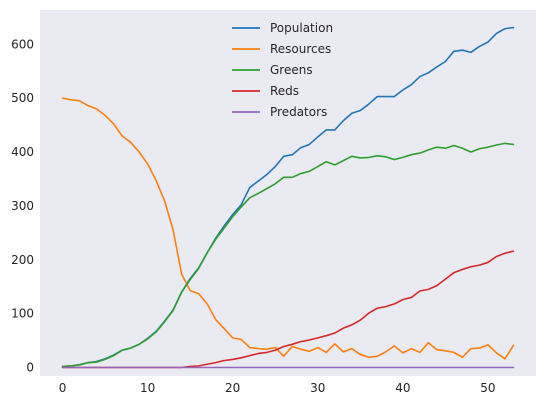  I want to click on legend-label-reds: Reds, so click(284, 91).